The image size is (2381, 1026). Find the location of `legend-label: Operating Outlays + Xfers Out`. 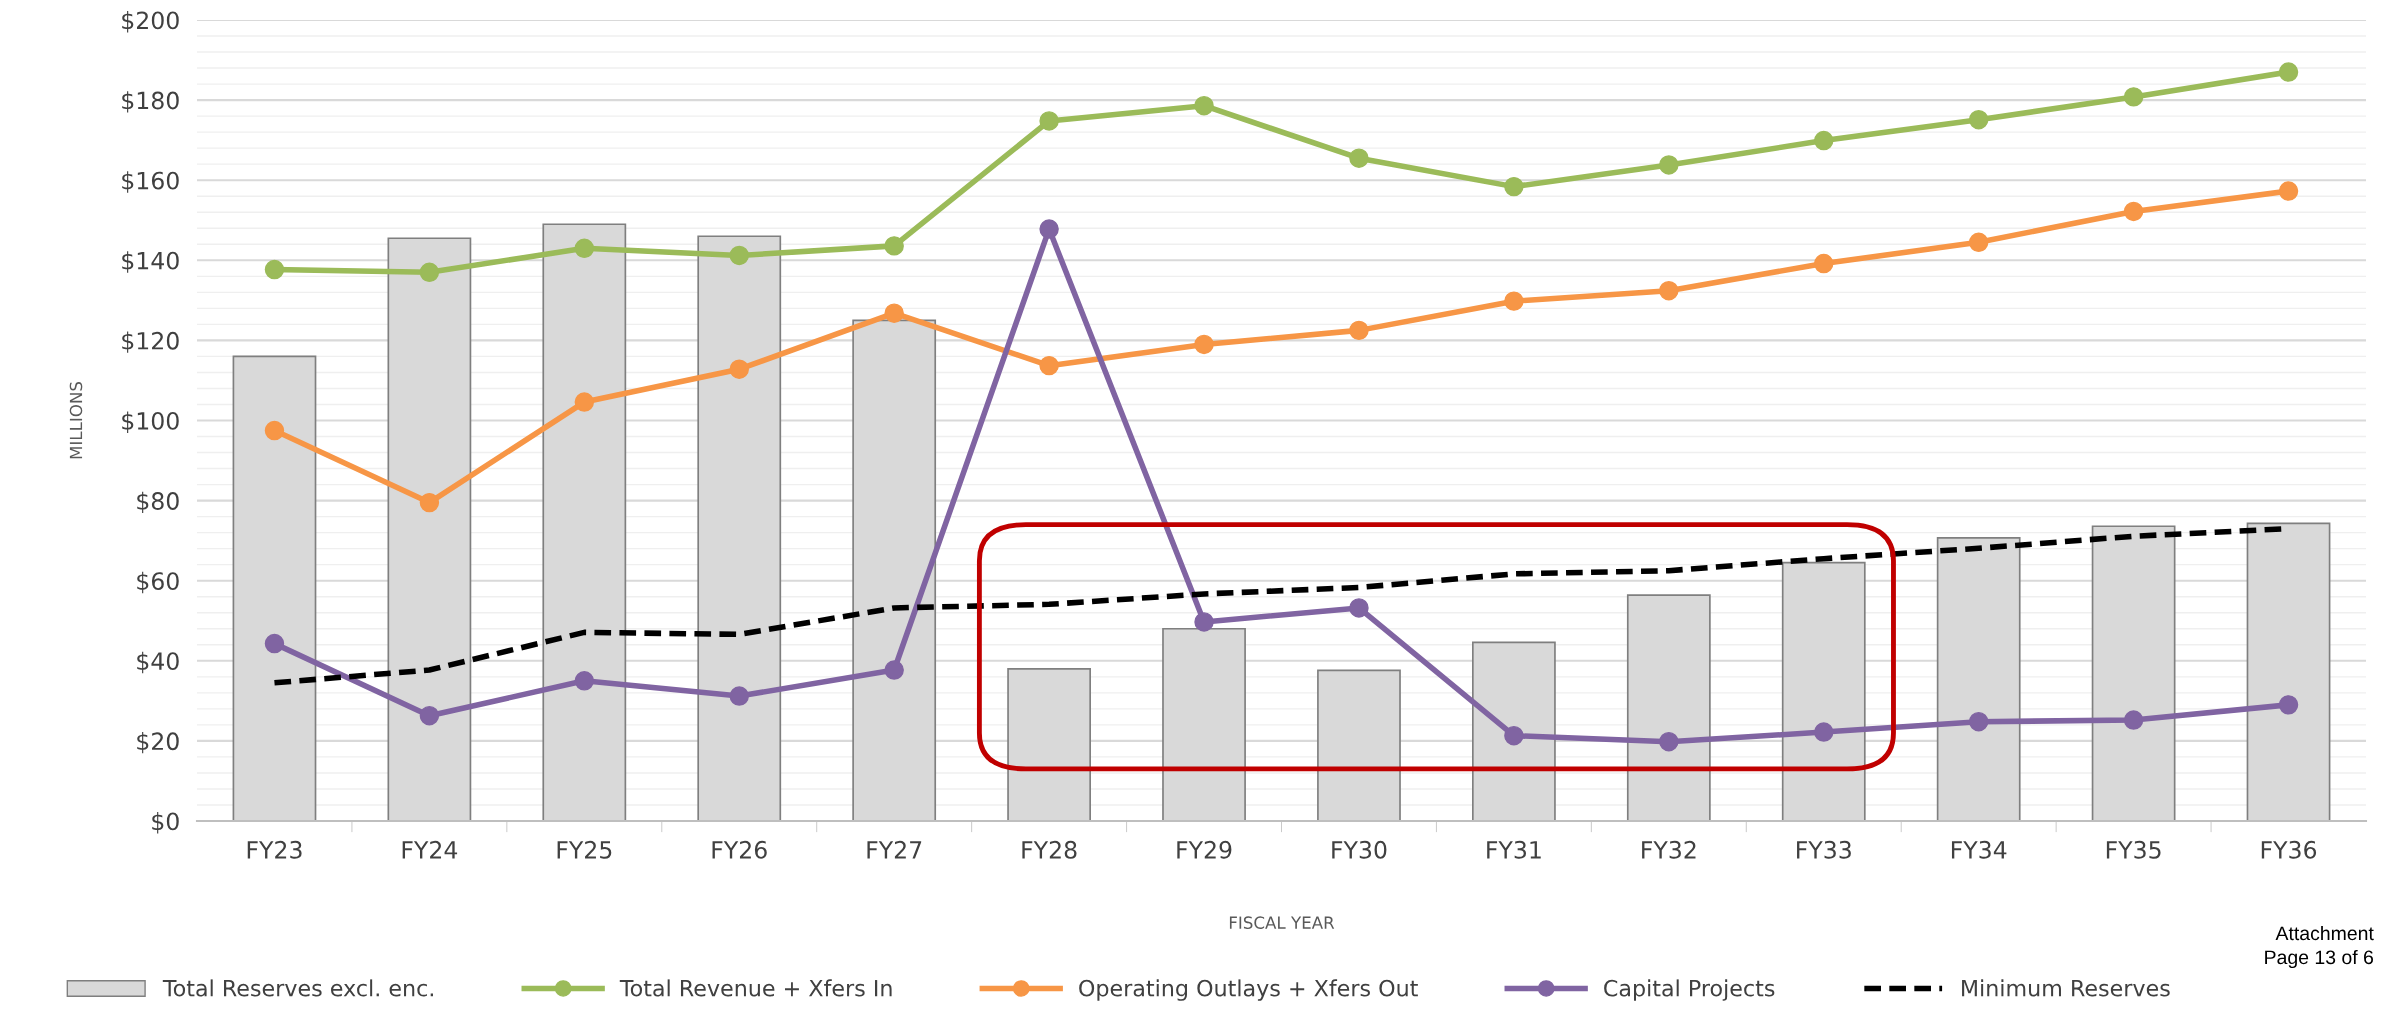

legend-label: Operating Outlays + Xfers Out is located at coordinates (1248, 990).